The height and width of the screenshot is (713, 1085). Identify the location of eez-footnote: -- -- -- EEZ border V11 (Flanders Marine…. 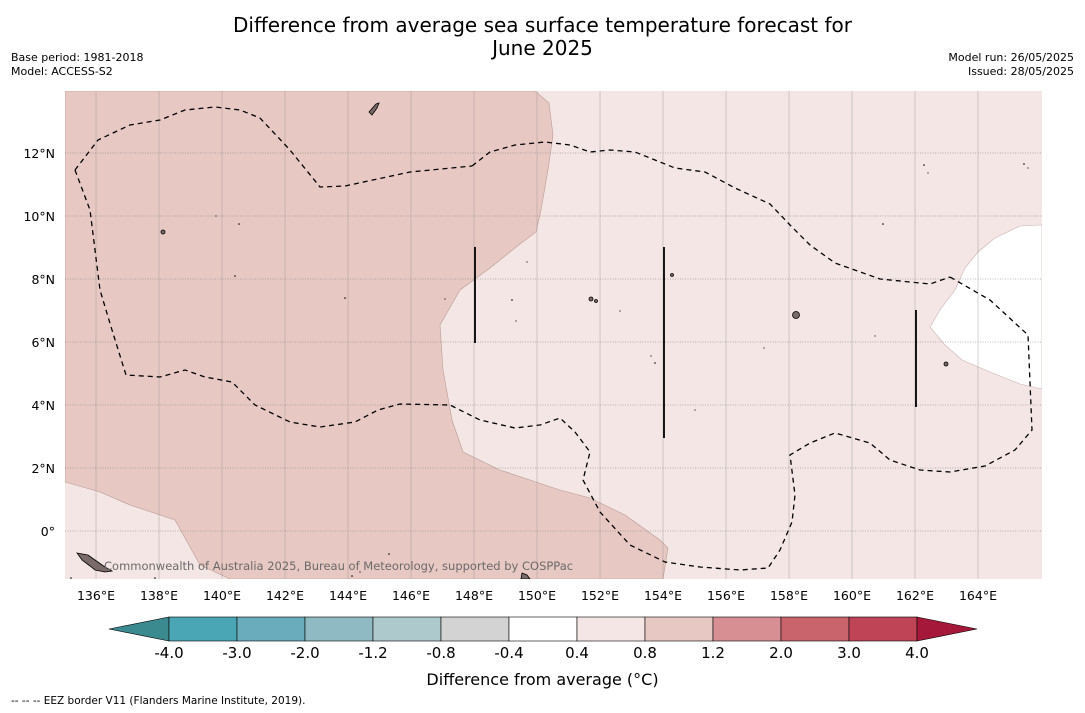
(158, 701).